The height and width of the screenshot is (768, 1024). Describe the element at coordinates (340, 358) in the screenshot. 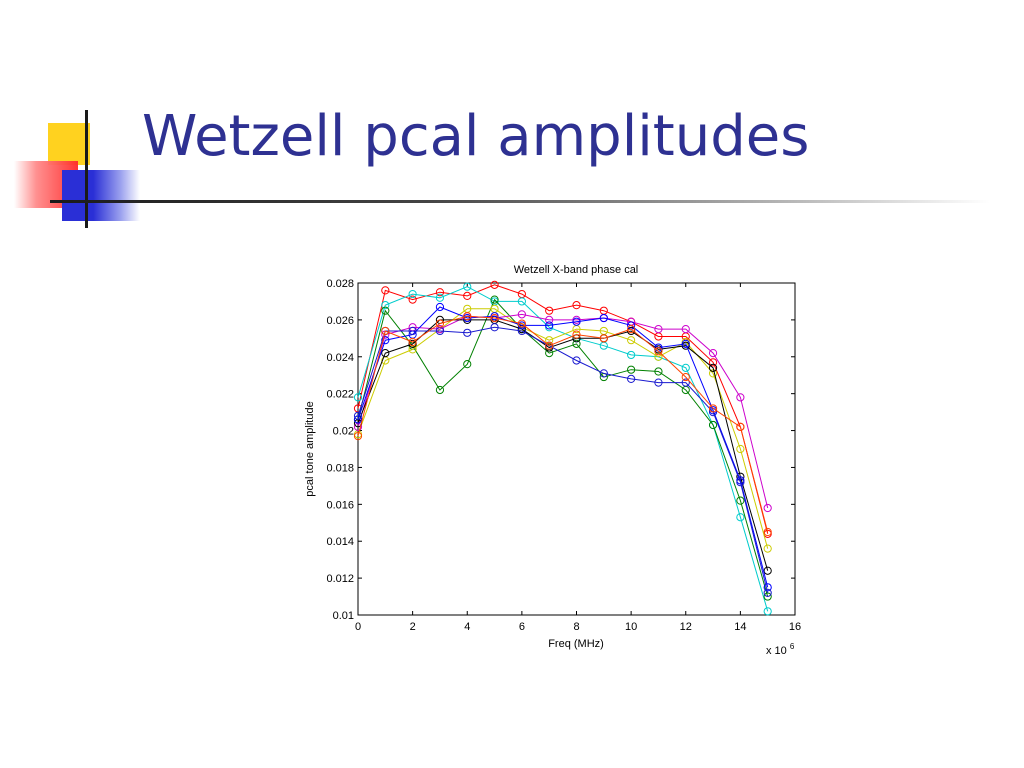

I see `y-tick-label: 0.024` at that location.